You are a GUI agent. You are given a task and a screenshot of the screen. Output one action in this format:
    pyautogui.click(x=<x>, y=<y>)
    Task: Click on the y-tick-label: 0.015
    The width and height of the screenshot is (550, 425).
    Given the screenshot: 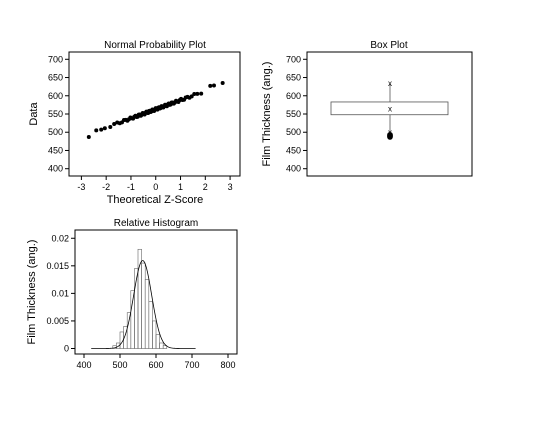 What is the action you would take?
    pyautogui.click(x=57, y=266)
    